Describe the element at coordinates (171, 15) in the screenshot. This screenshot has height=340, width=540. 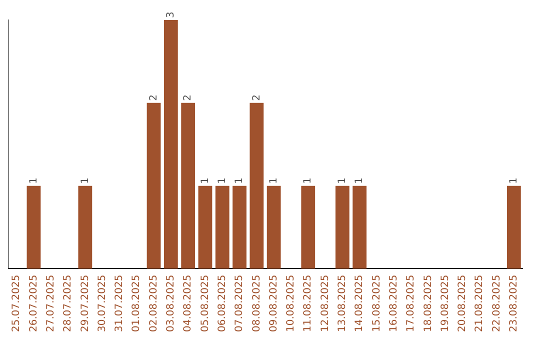
I see `data-label: 3` at that location.